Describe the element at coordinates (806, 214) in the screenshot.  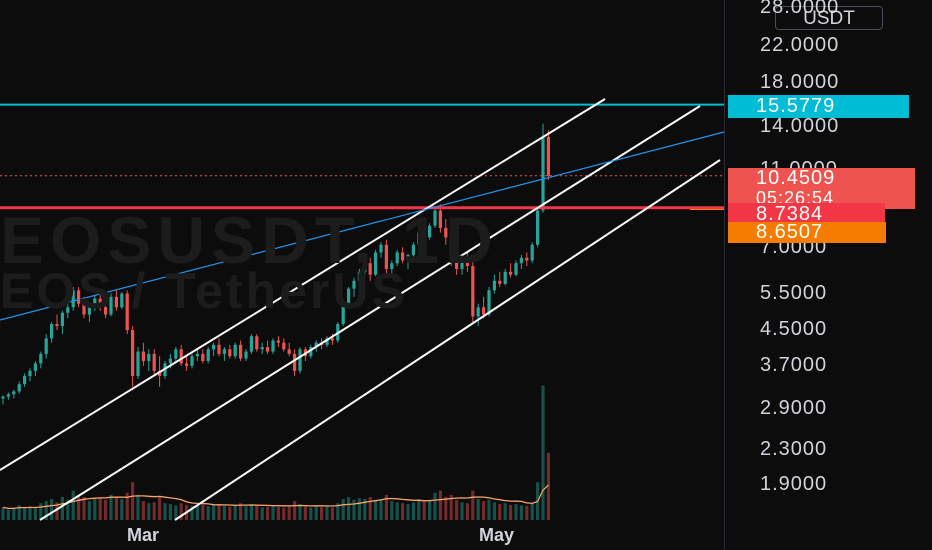
I see `red-level-badge: 8.7384` at that location.